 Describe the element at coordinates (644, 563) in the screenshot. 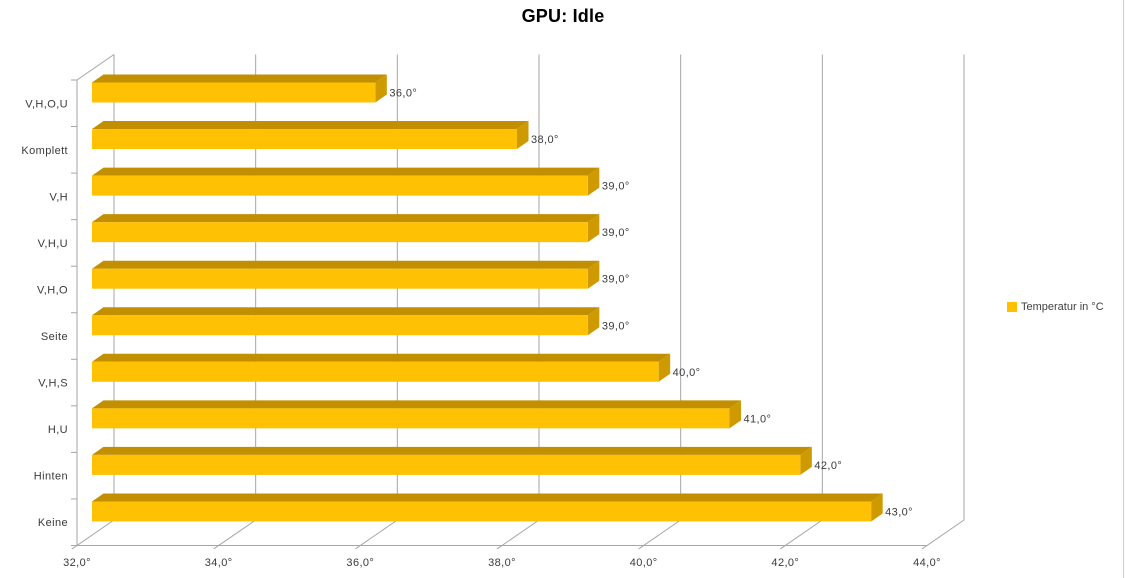

I see `value-tick-label: 40,0°` at that location.